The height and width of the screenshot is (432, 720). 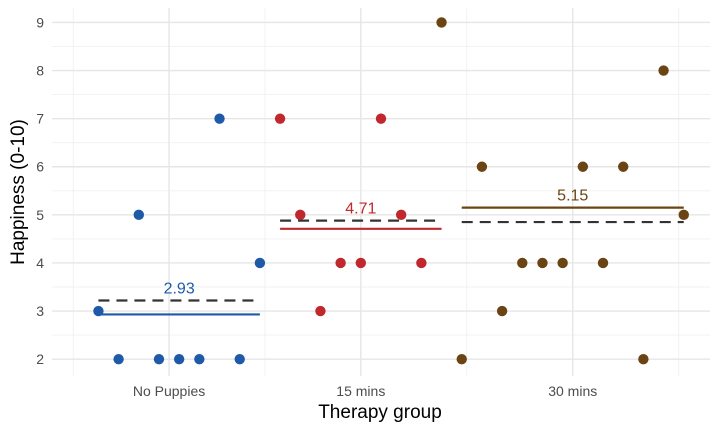 What do you see at coordinates (40, 215) in the screenshot?
I see `y-tick-label: 5` at bounding box center [40, 215].